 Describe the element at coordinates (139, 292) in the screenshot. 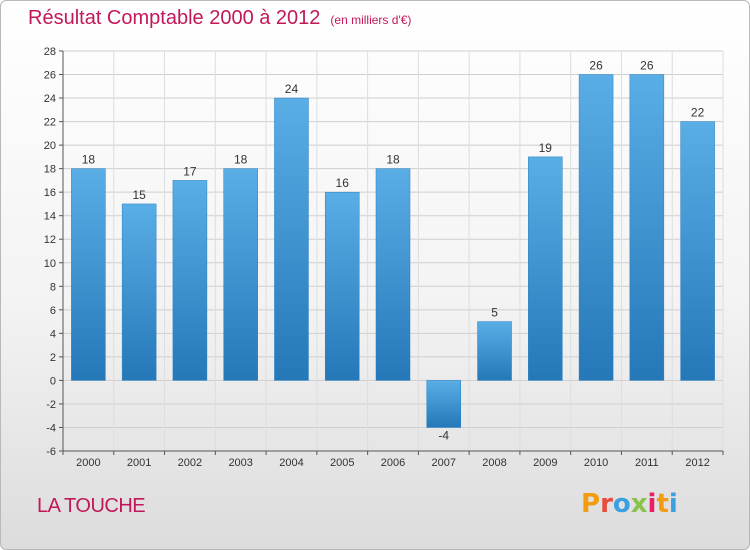

I see `bar-2001` at that location.